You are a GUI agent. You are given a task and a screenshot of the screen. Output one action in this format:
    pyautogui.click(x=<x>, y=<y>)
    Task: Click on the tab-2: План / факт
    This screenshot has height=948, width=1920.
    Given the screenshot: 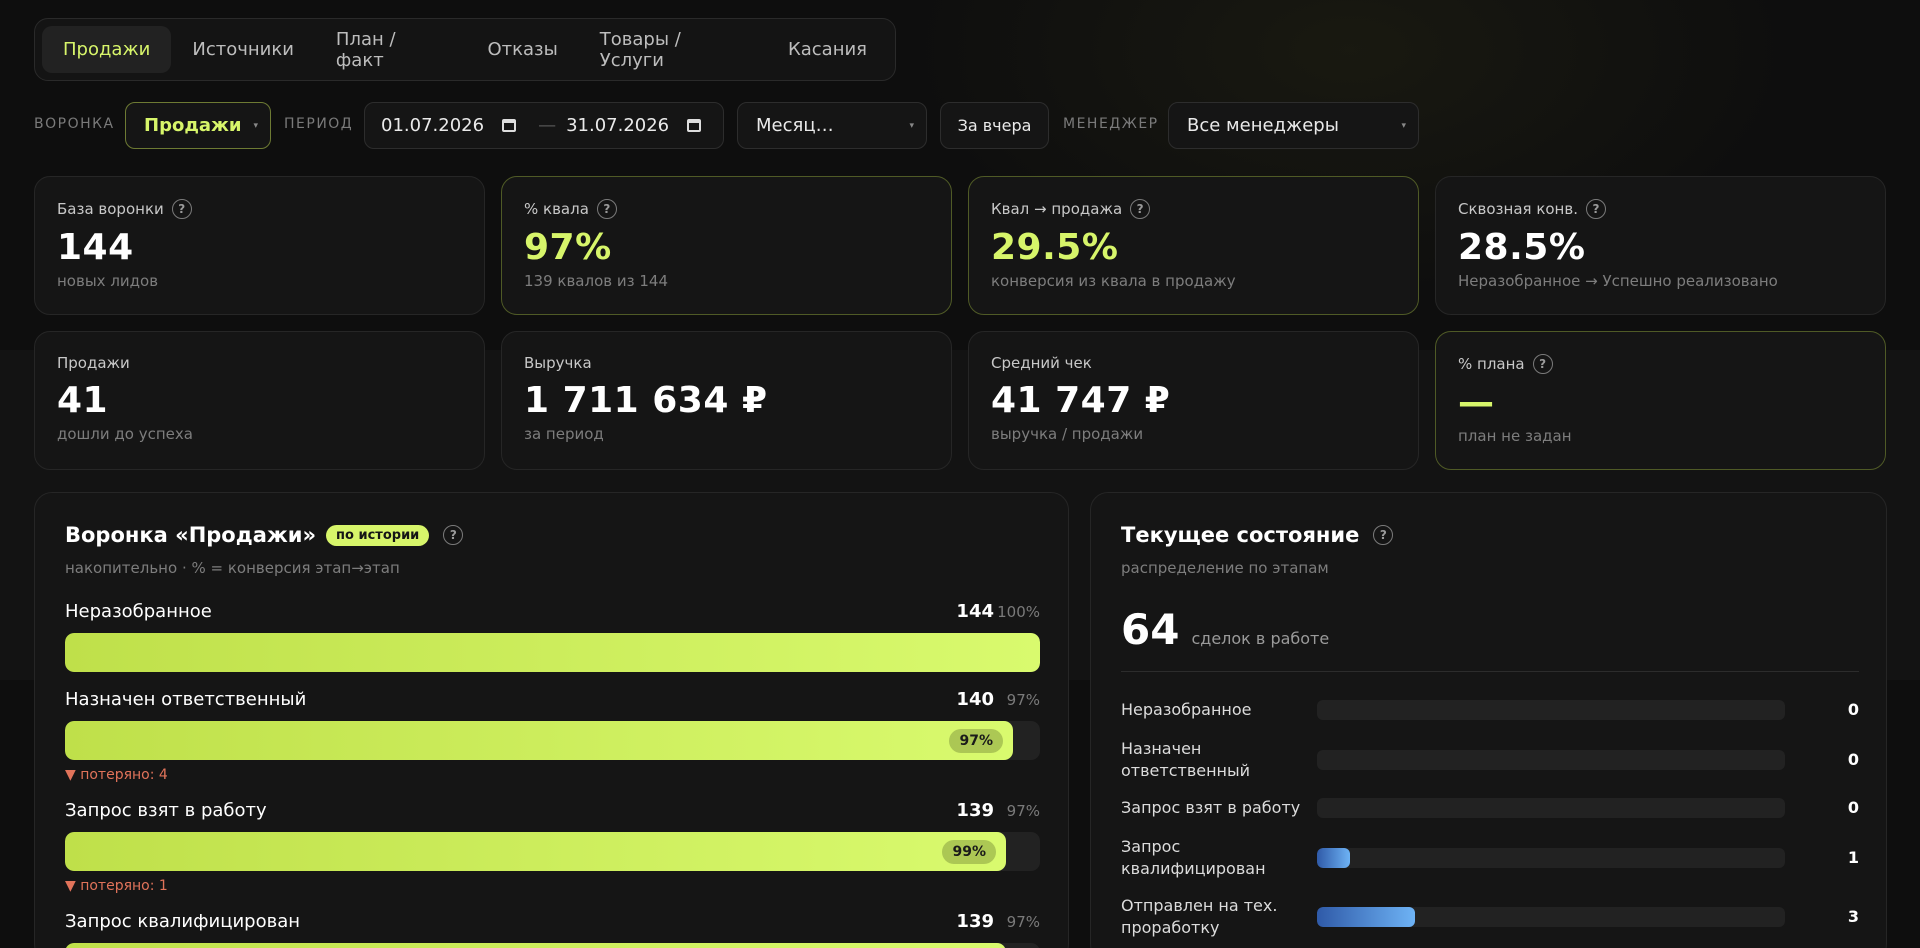 What is the action you would take?
    pyautogui.click(x=365, y=49)
    